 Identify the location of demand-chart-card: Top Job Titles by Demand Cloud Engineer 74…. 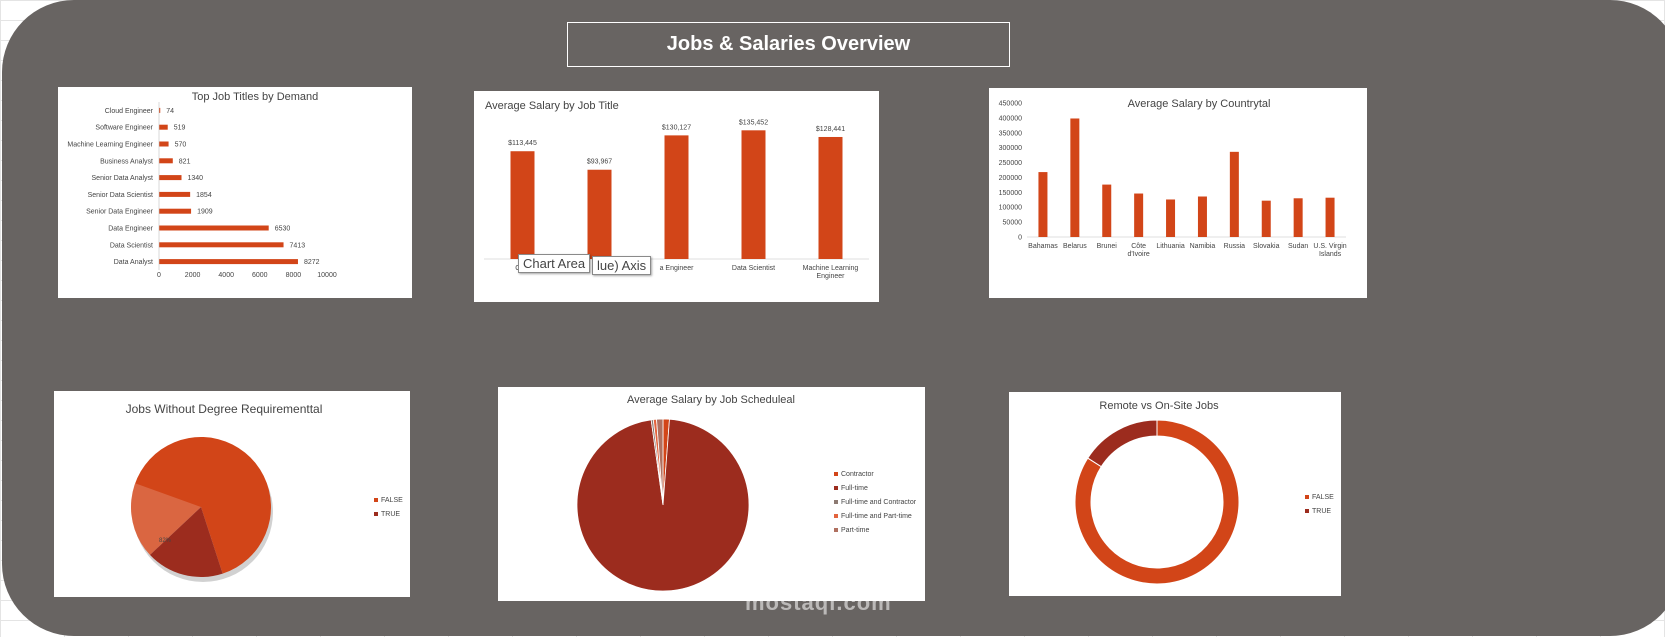
(235, 192).